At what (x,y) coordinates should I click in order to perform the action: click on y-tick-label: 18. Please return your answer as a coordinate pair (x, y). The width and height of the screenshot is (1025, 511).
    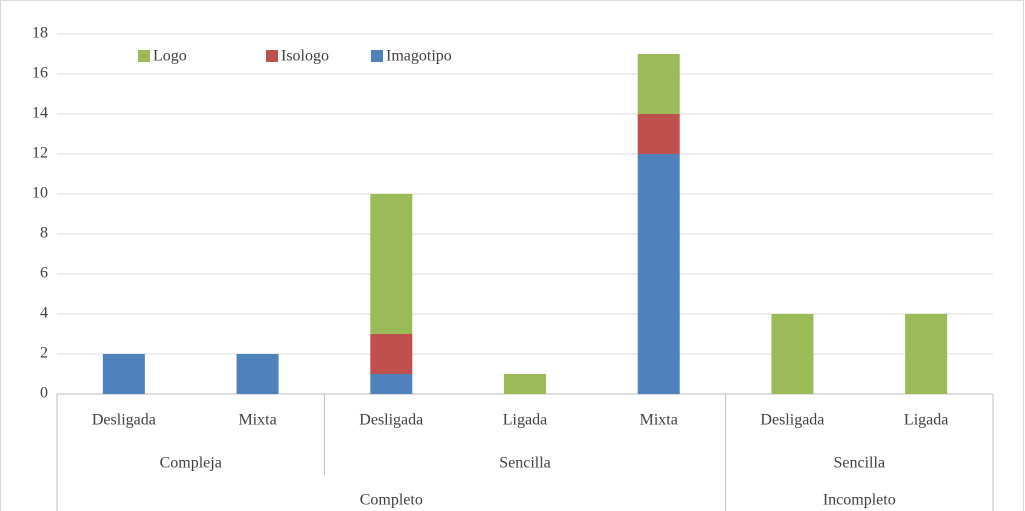
    Looking at the image, I should click on (40, 33).